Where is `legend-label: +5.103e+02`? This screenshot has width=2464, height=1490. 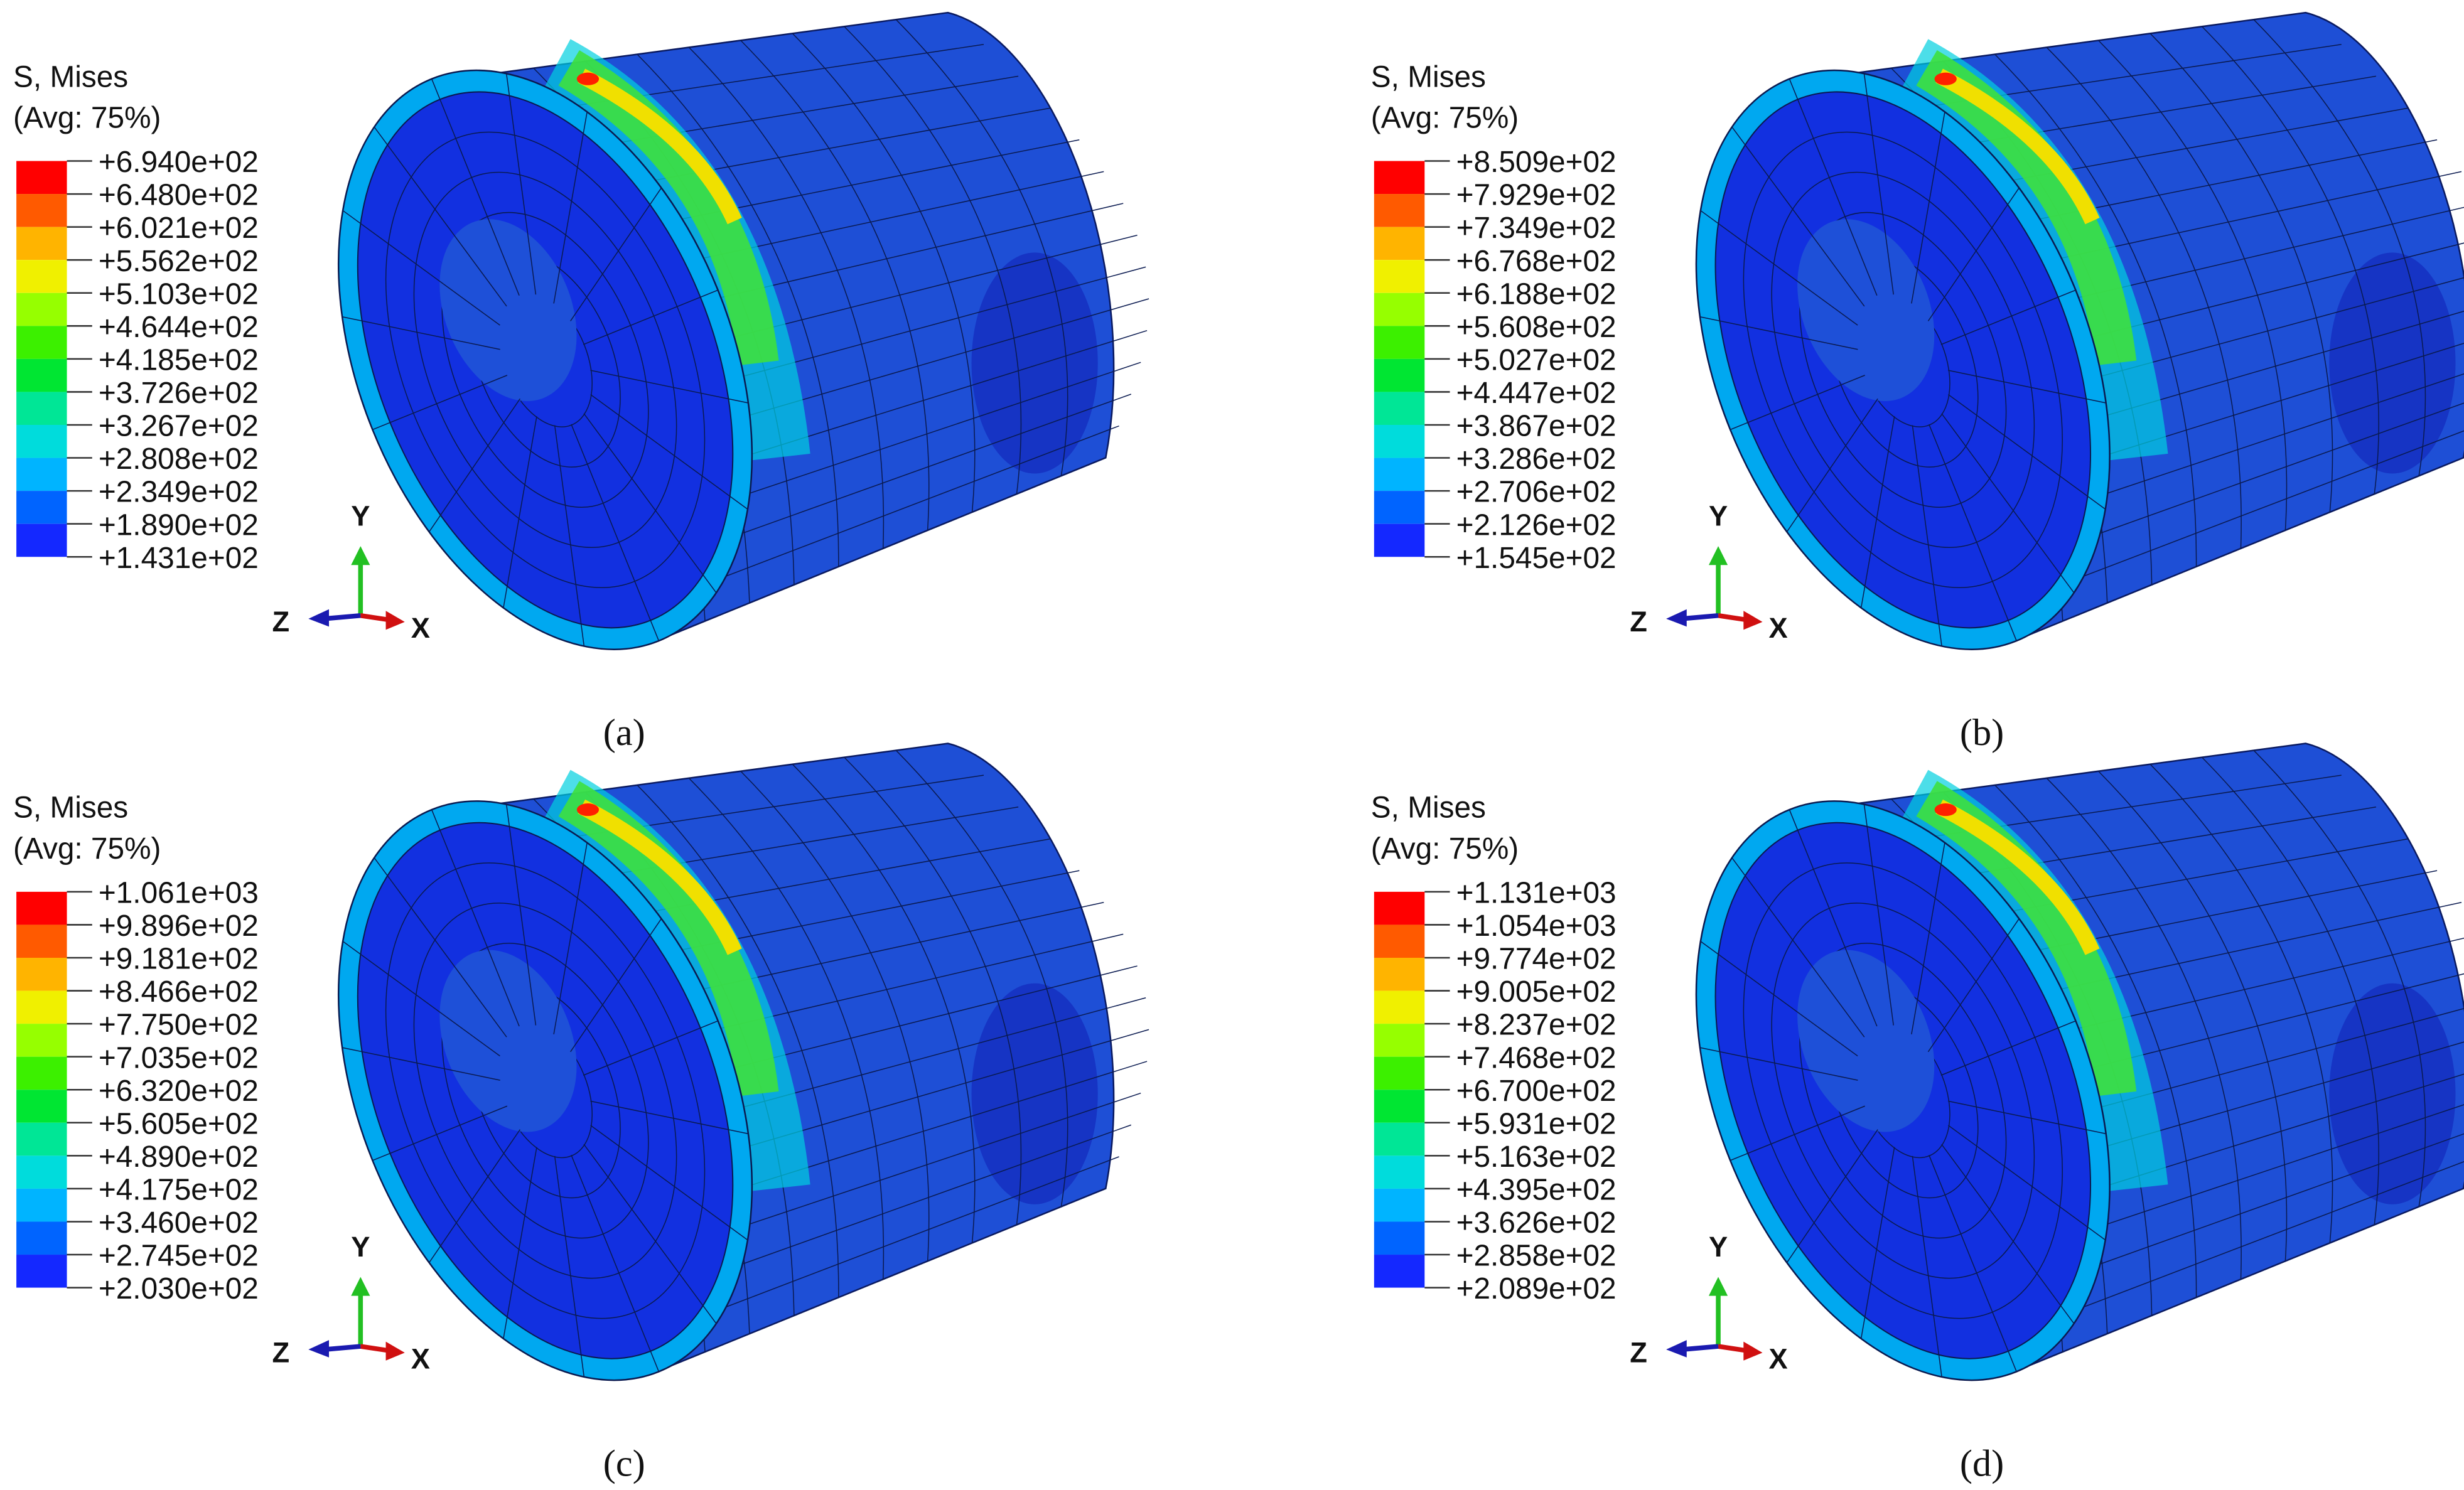
legend-label: +5.103e+02 is located at coordinates (179, 294).